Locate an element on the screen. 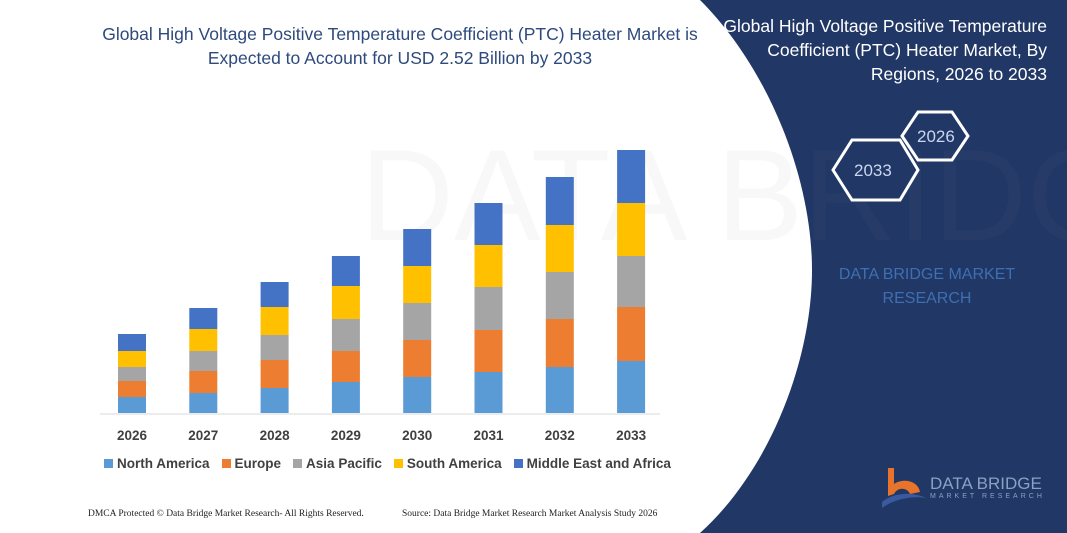 This screenshot has height=533, width=1067. legend-item: South America is located at coordinates (447, 463).